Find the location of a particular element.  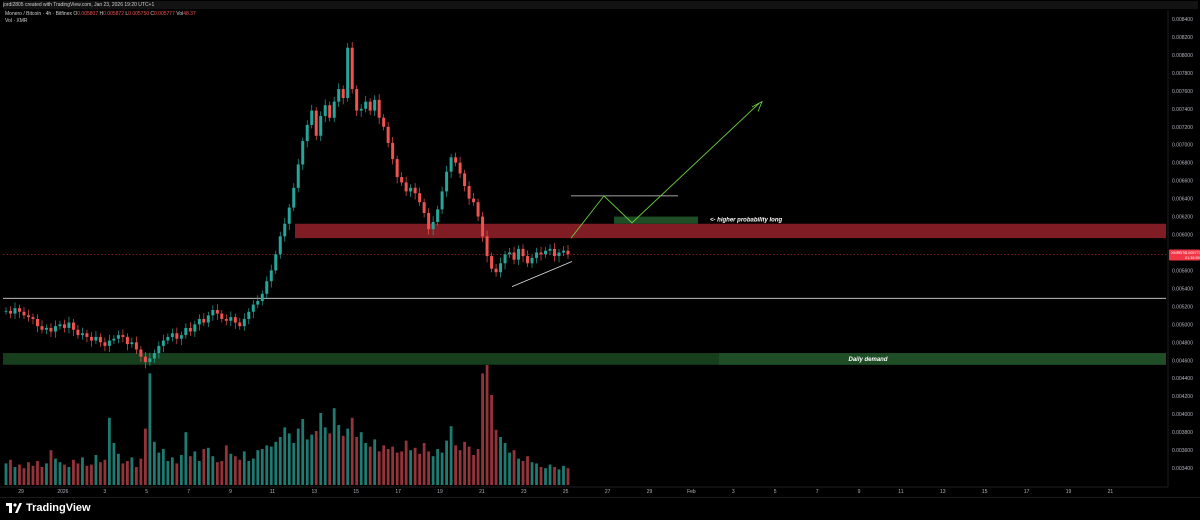

ohlc-value-h: 0.005872 is located at coordinates (113, 14).